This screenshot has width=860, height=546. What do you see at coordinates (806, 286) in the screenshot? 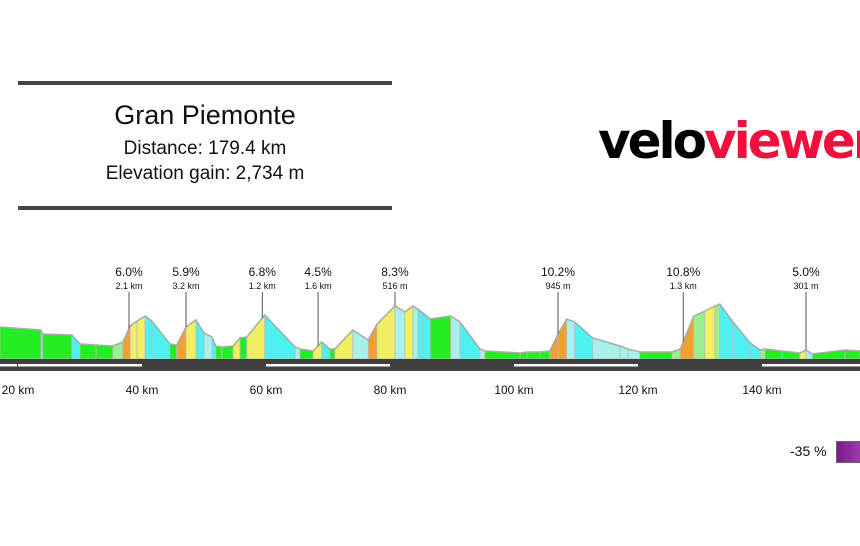
I see `climb-length-label: 301 m` at bounding box center [806, 286].